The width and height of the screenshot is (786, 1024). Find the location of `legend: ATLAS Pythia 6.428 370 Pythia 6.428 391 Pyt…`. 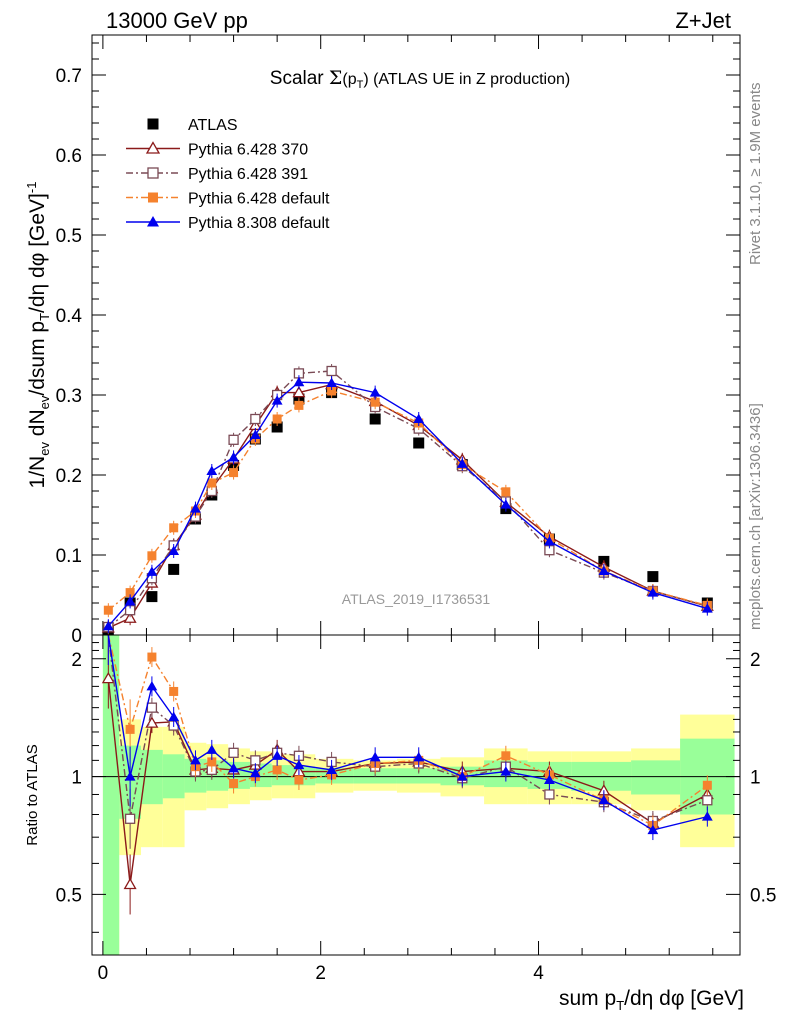

legend: ATLAS Pythia 6.428 370 Pythia 6.428 391 Pyt… is located at coordinates (228, 174).